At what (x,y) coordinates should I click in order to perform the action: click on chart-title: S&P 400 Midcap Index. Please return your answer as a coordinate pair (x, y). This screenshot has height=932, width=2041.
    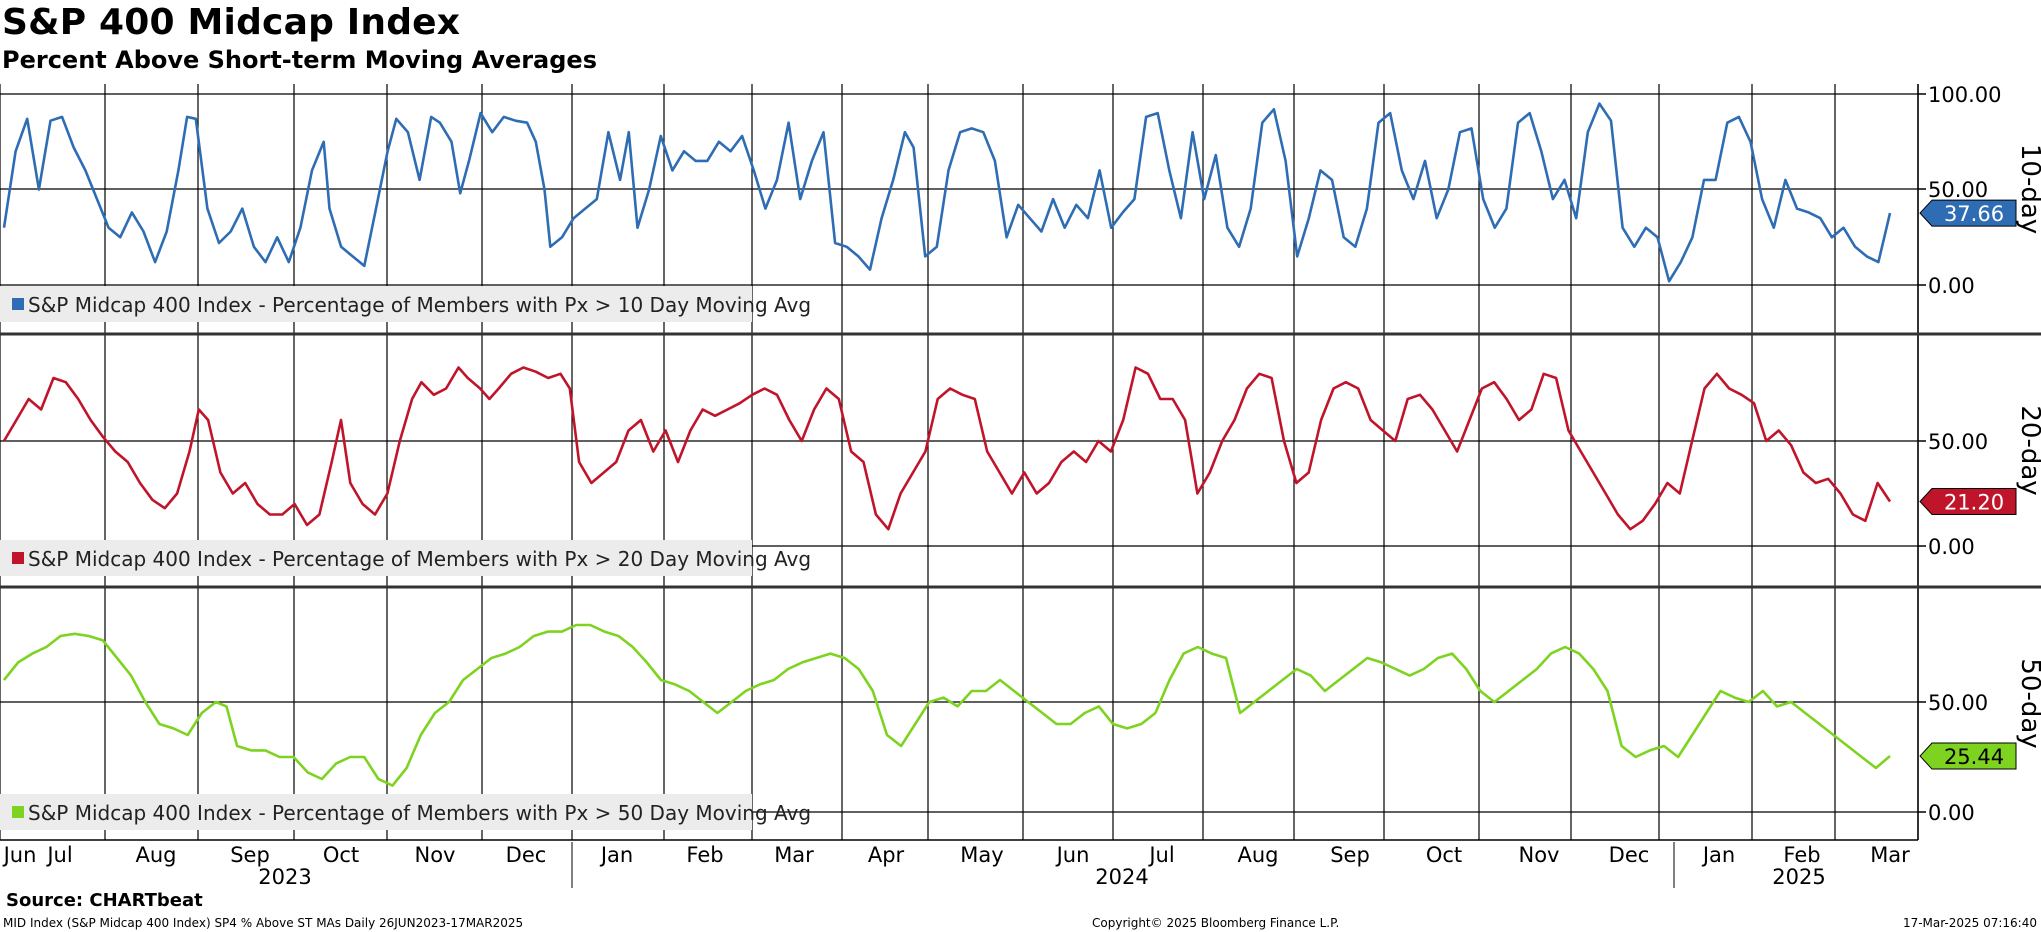
    Looking at the image, I should click on (231, 22).